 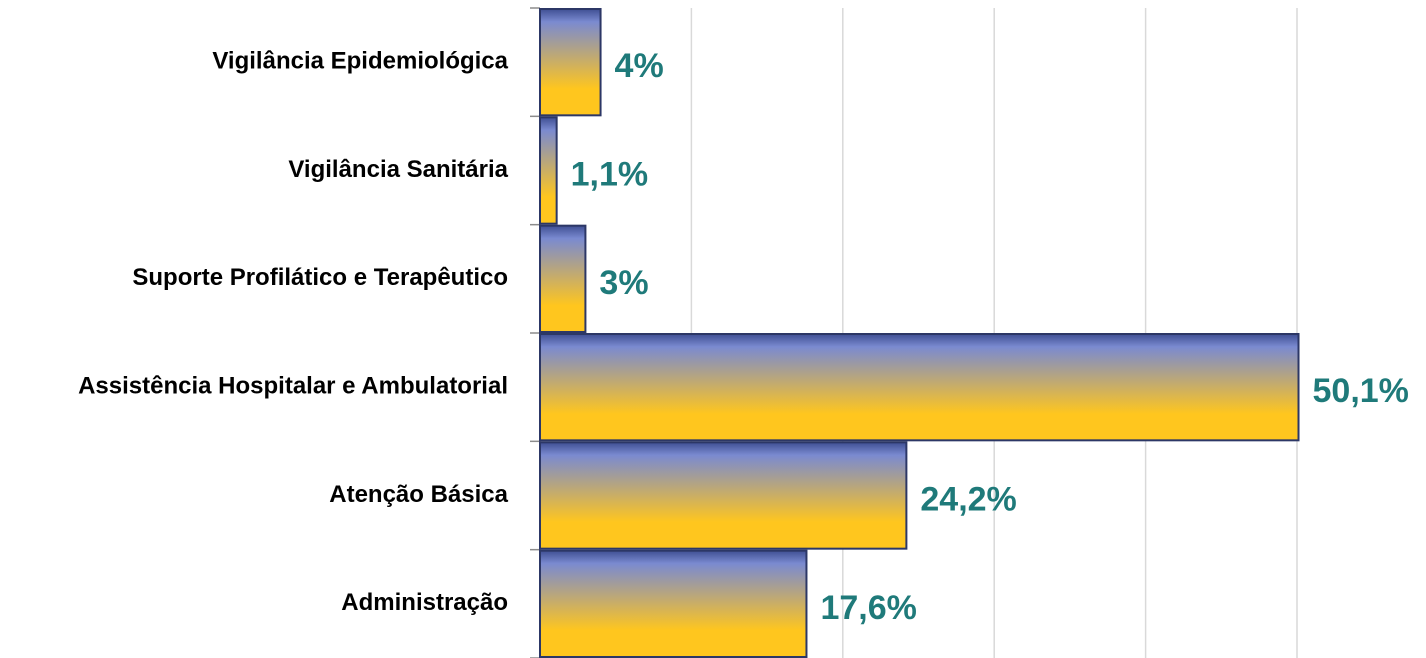 What do you see at coordinates (1361, 391) in the screenshot?
I see `value-label: 50,1%` at bounding box center [1361, 391].